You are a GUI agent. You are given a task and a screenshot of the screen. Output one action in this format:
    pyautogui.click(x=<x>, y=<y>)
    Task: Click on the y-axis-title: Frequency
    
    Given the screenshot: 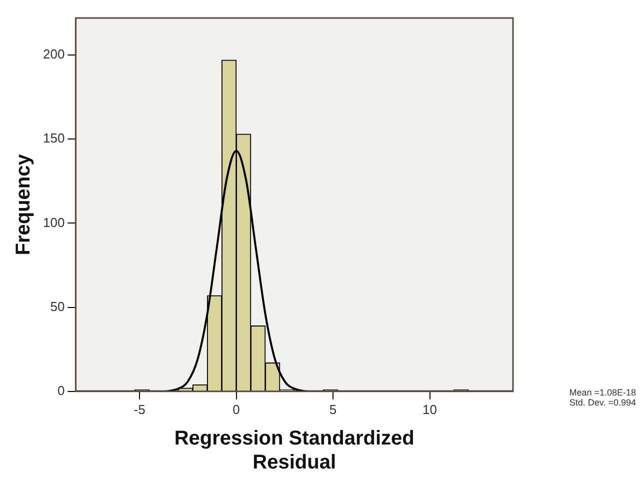 What is the action you would take?
    pyautogui.click(x=23, y=204)
    